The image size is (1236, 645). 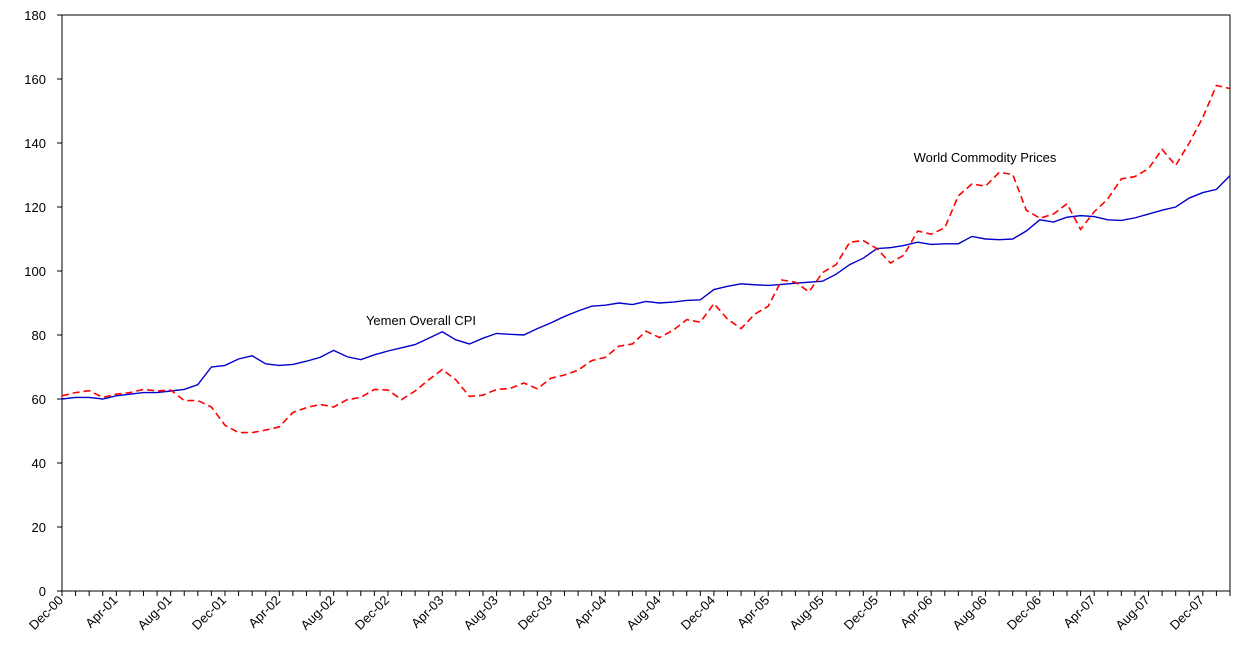 I want to click on y-tick-label: 20, so click(x=39, y=527).